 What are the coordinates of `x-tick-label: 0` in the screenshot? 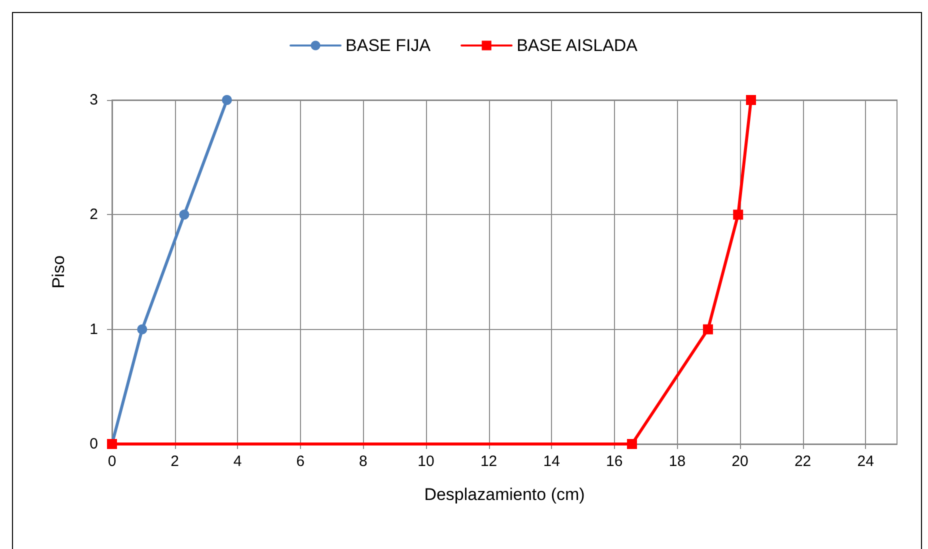 It's located at (112, 461).